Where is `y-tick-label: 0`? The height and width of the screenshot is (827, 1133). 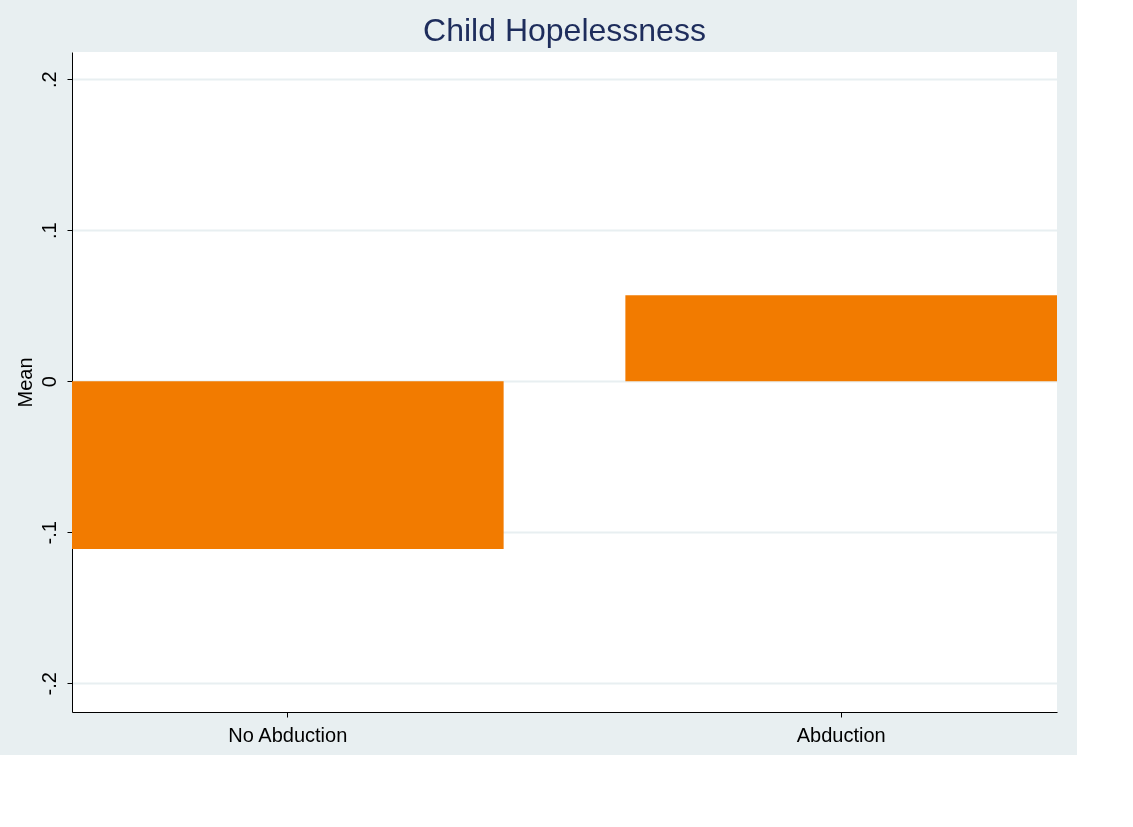 y-tick-label: 0 is located at coordinates (48, 382).